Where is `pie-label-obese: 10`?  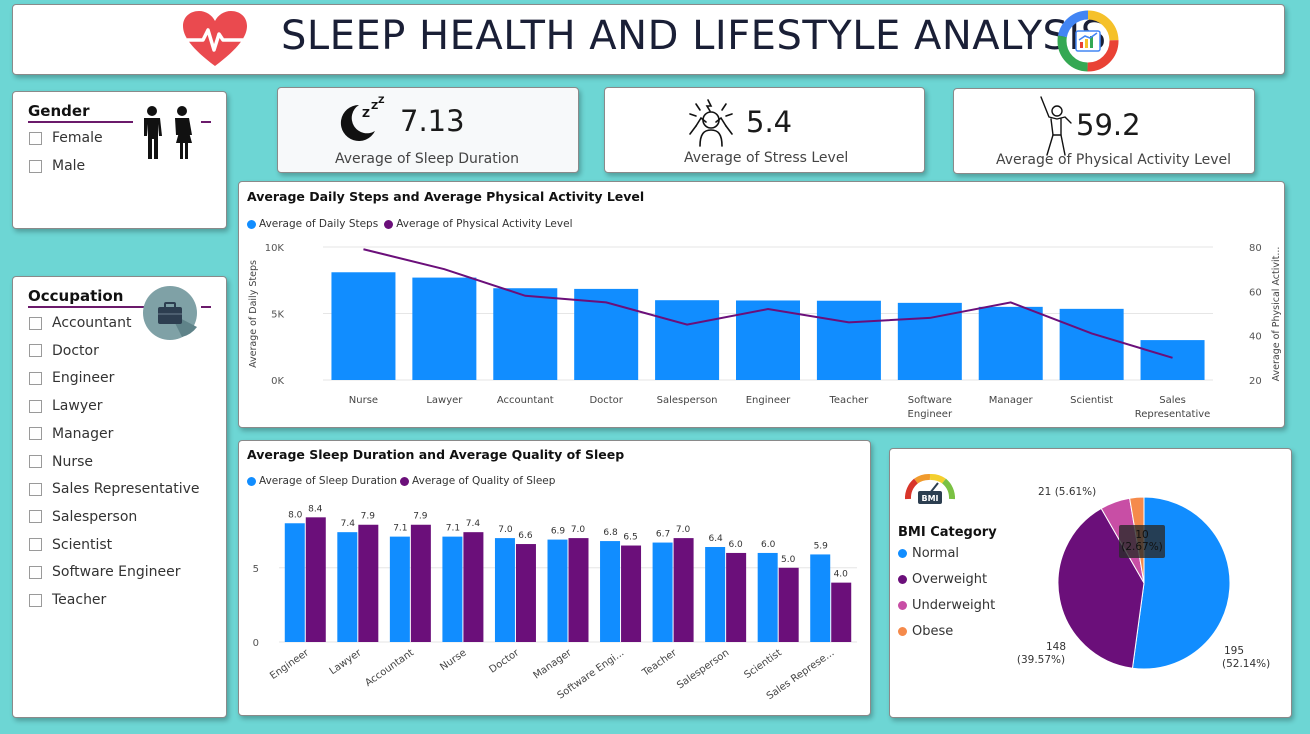 pie-label-obese: 10 is located at coordinates (1141, 535).